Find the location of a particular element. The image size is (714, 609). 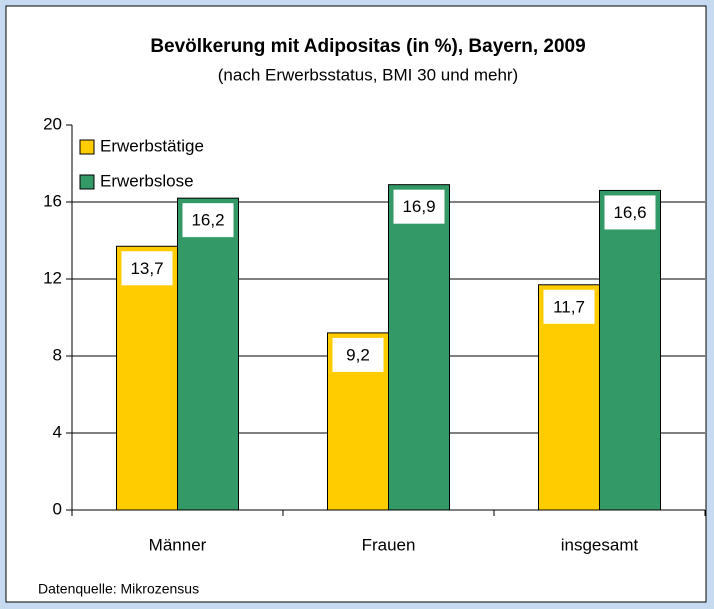

value-label: 16,6 is located at coordinates (629, 212).